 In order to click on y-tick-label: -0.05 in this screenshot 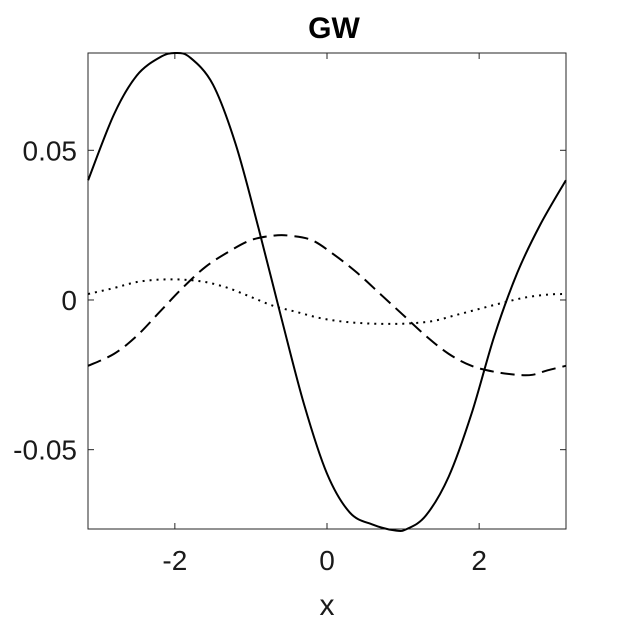, I will do `click(45, 450)`.